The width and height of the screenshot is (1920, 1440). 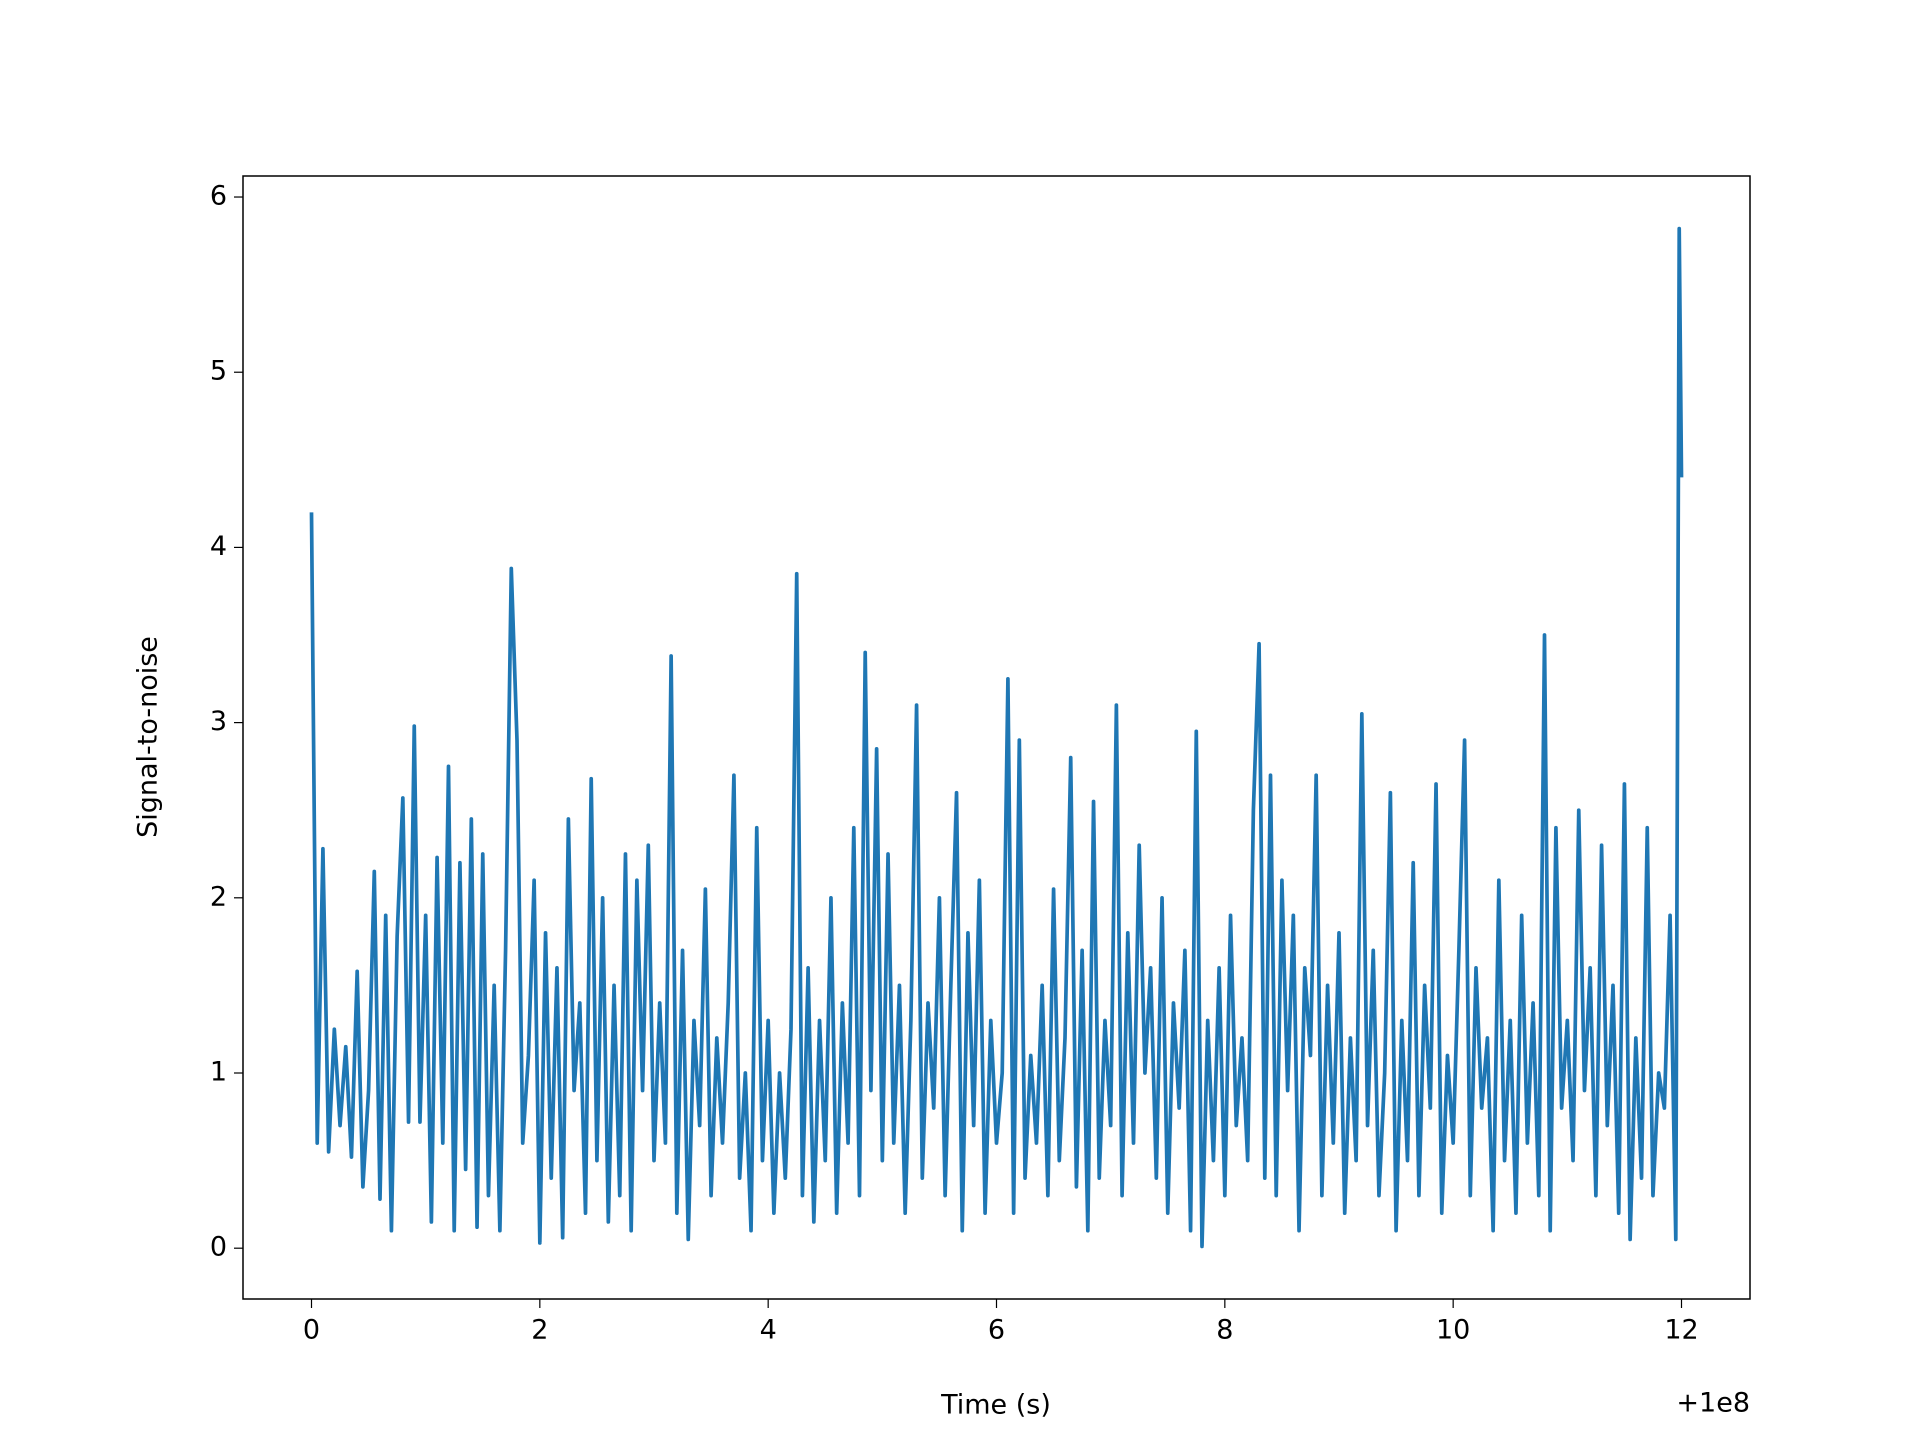 I want to click on y-tick-label: 0, so click(x=218, y=1247).